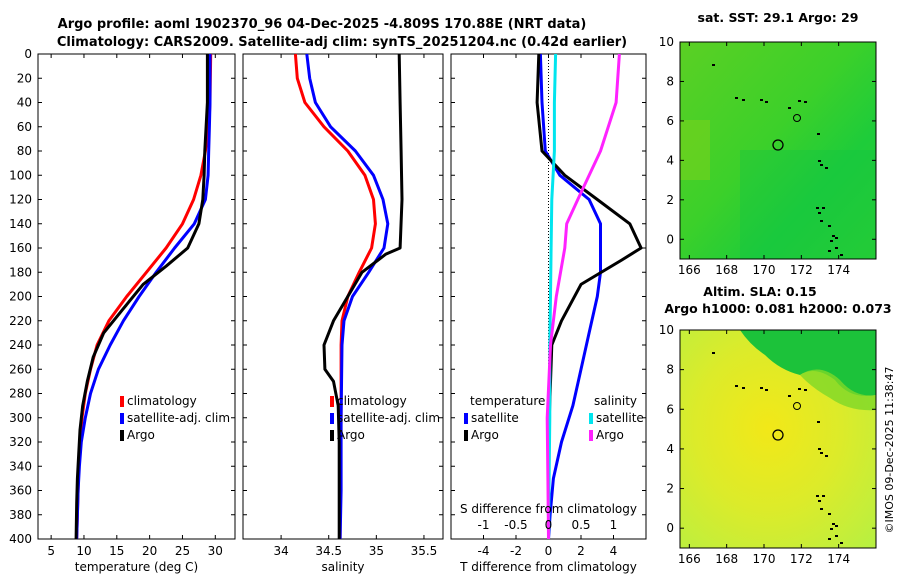 This screenshot has height=580, width=900. Describe the element at coordinates (28, 54) in the screenshot. I see `depth-tick-label: 0` at that location.